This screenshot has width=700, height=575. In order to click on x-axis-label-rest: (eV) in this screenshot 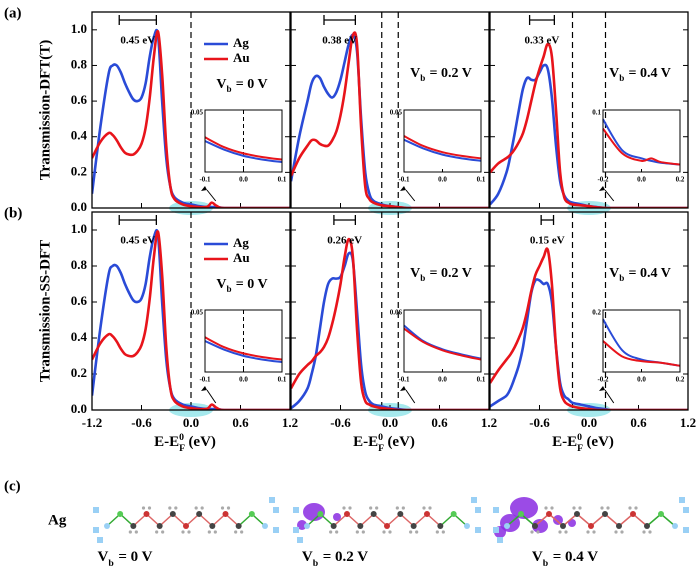, I will do `click(400, 442)`.